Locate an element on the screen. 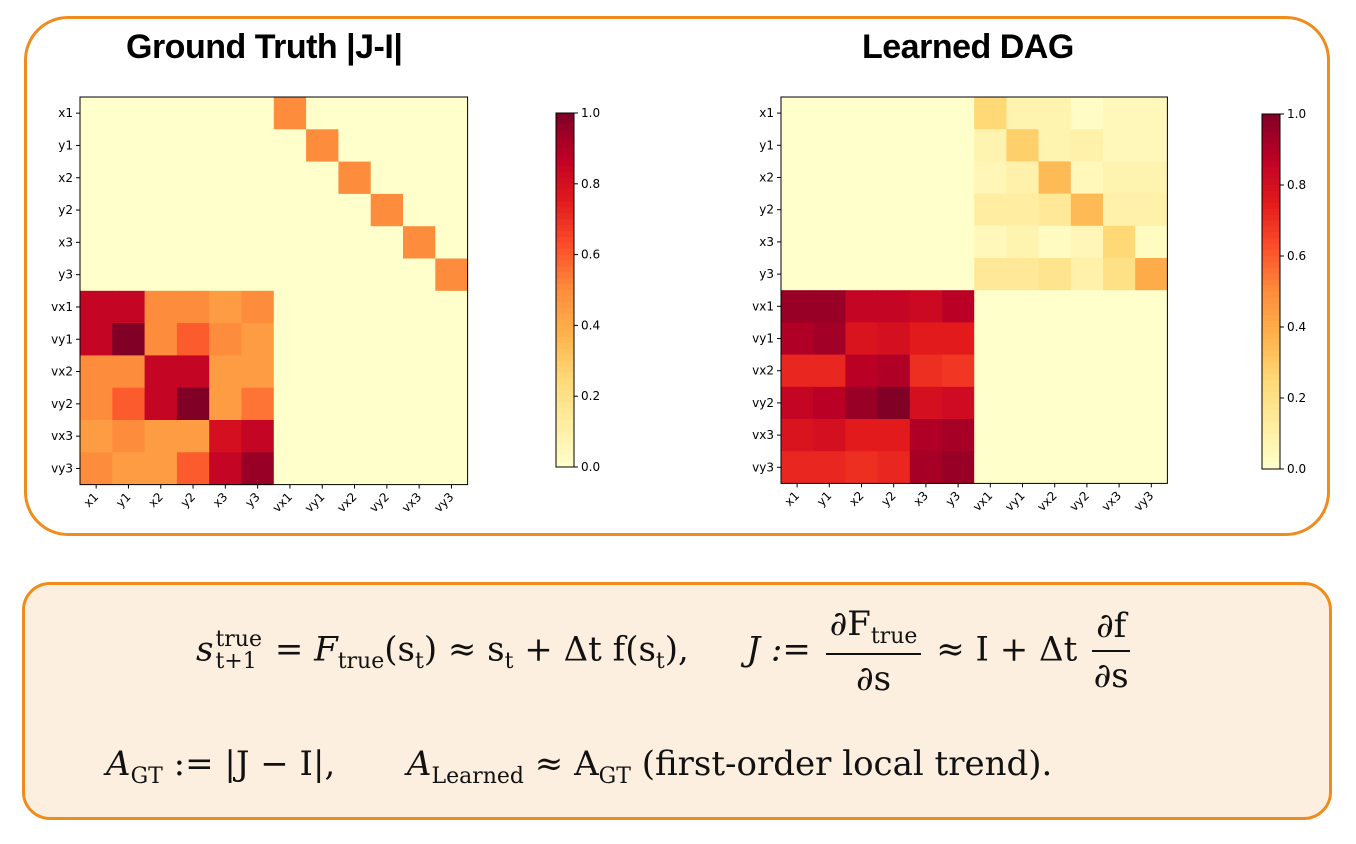 The image size is (1356, 844). eq-s: s is located at coordinates (205, 649).